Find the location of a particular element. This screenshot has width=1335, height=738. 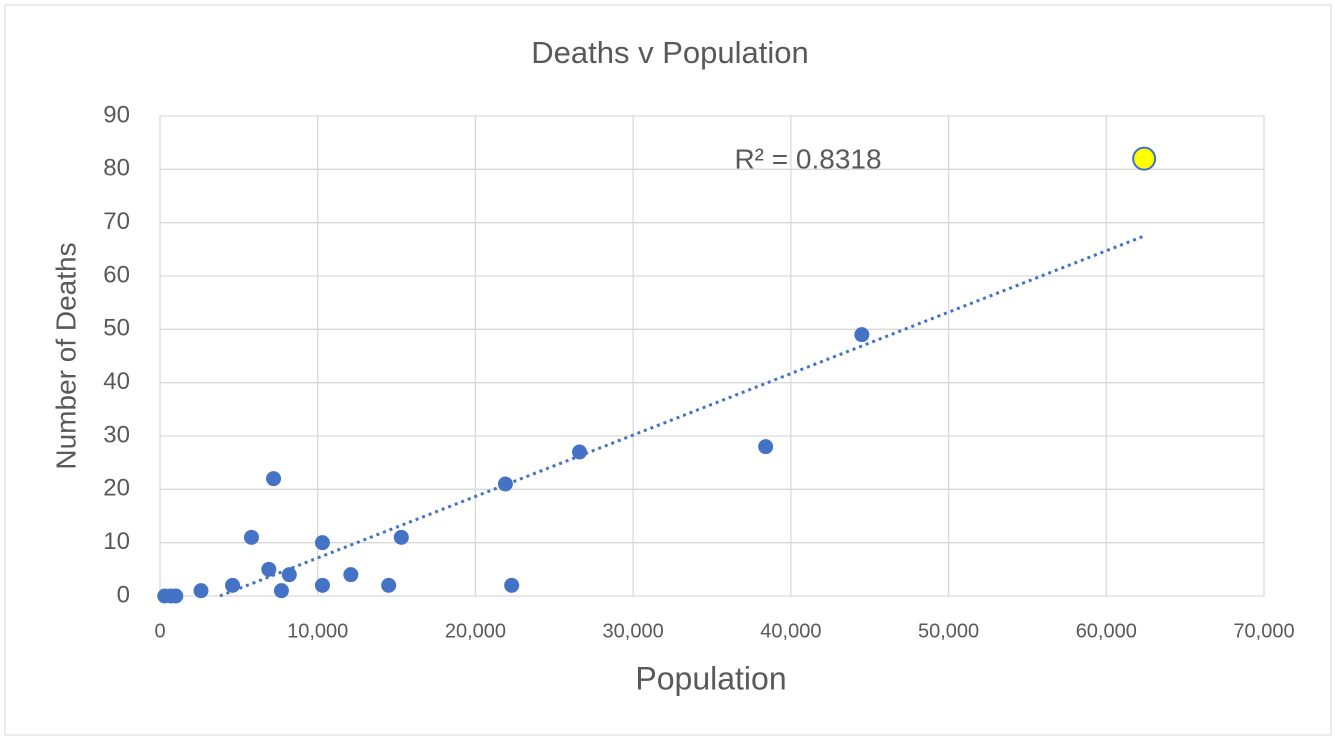

y-tick-label: 50 is located at coordinates (116, 328).